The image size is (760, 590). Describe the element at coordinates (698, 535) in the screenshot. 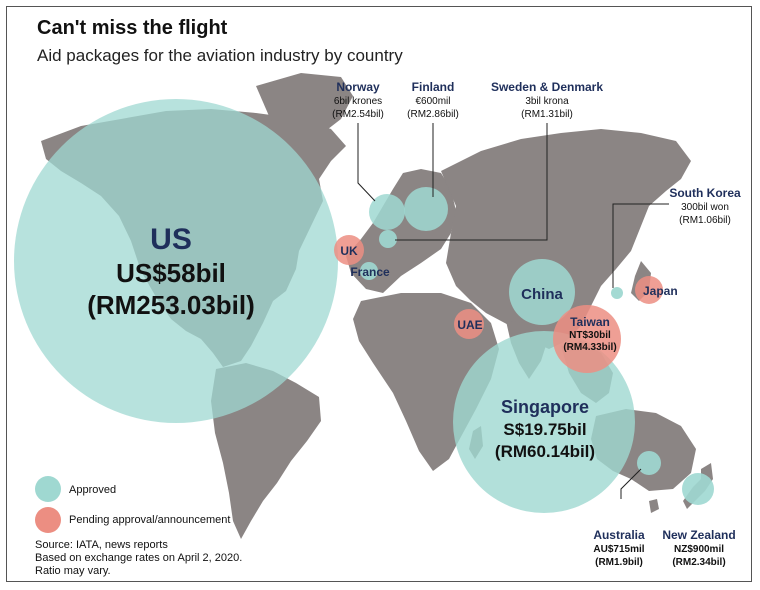

I see `label-new-zealand-name: New Zealand` at that location.